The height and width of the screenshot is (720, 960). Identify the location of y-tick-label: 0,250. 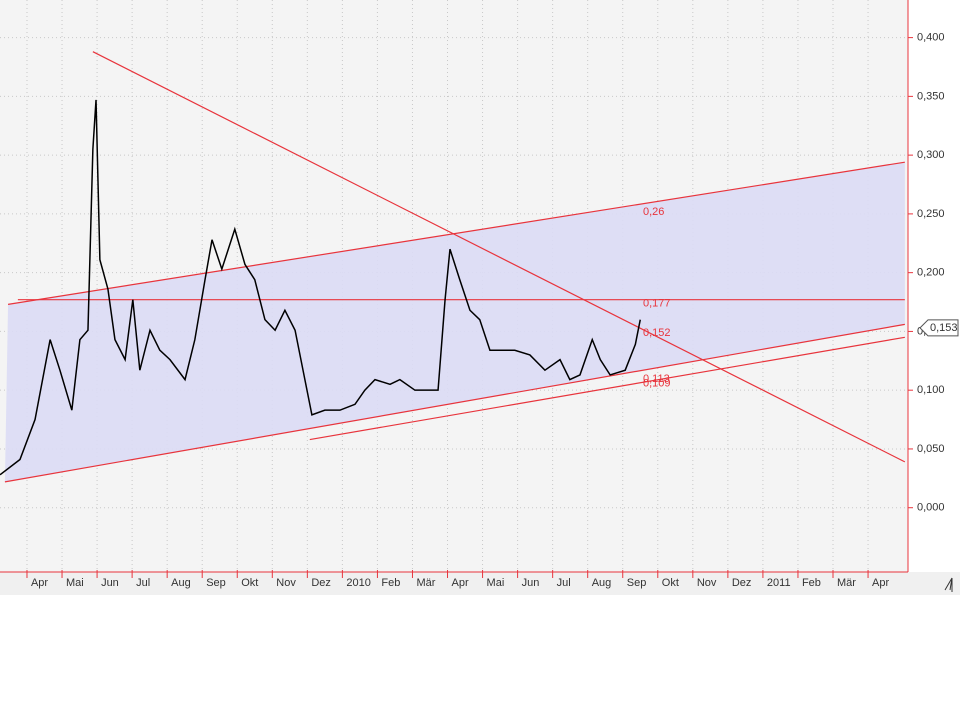
(931, 214).